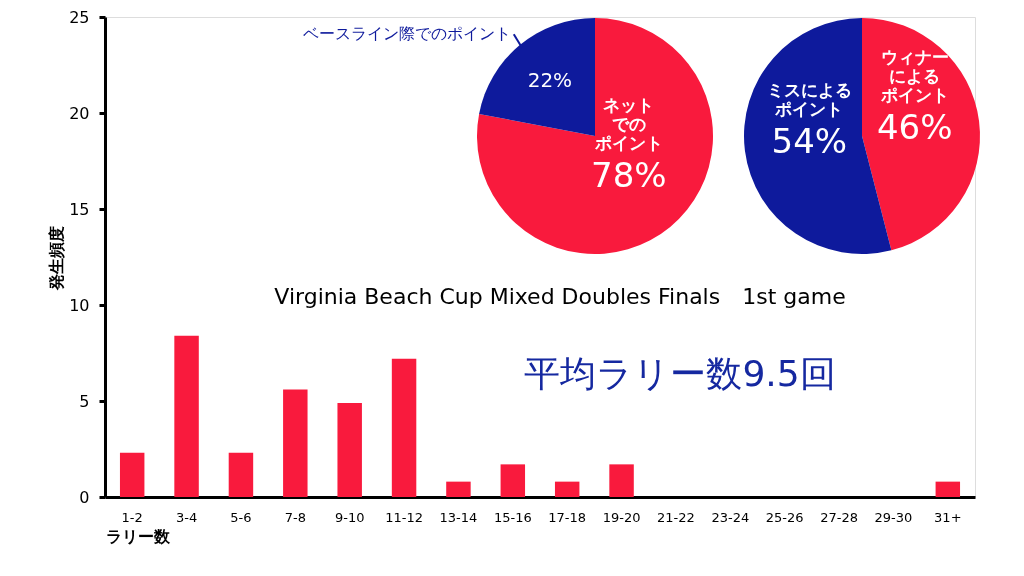  Describe the element at coordinates (809, 140) in the screenshot. I see `data-label: 54%` at that location.